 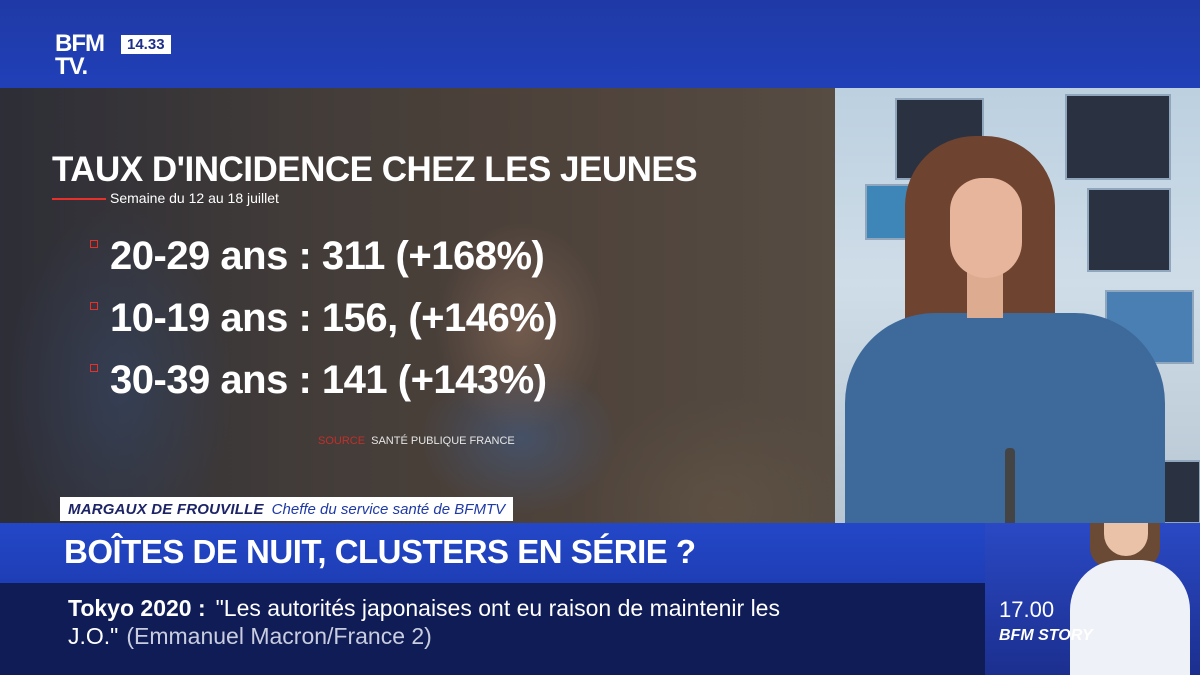 I want to click on logo-line-2: TV., so click(x=71, y=66).